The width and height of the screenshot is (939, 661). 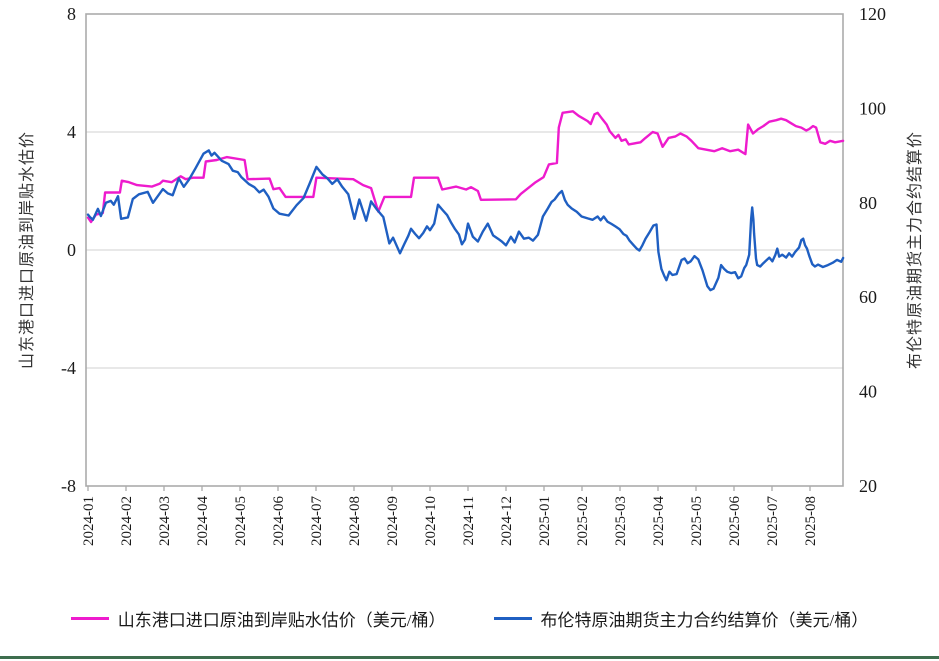 I want to click on x-tick-label: 2025-05, so click(x=697, y=521).